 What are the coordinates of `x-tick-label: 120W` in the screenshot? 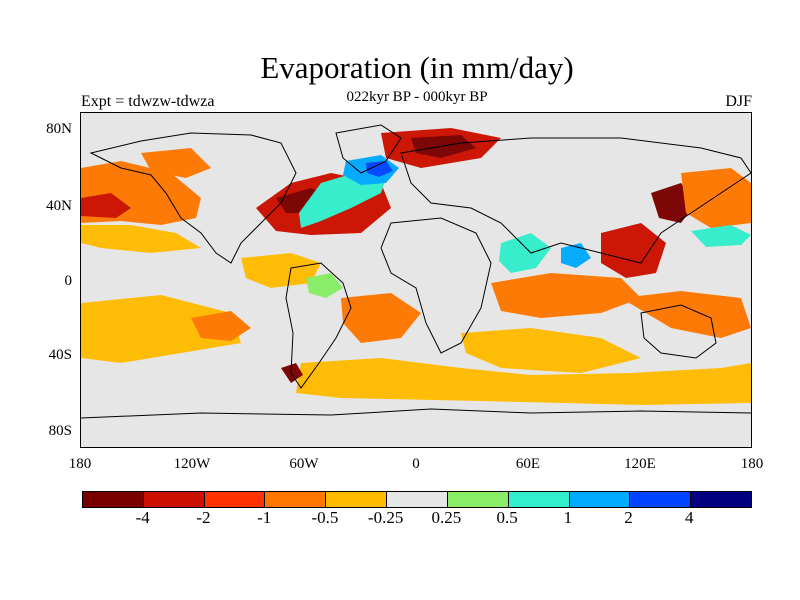 It's located at (192, 464).